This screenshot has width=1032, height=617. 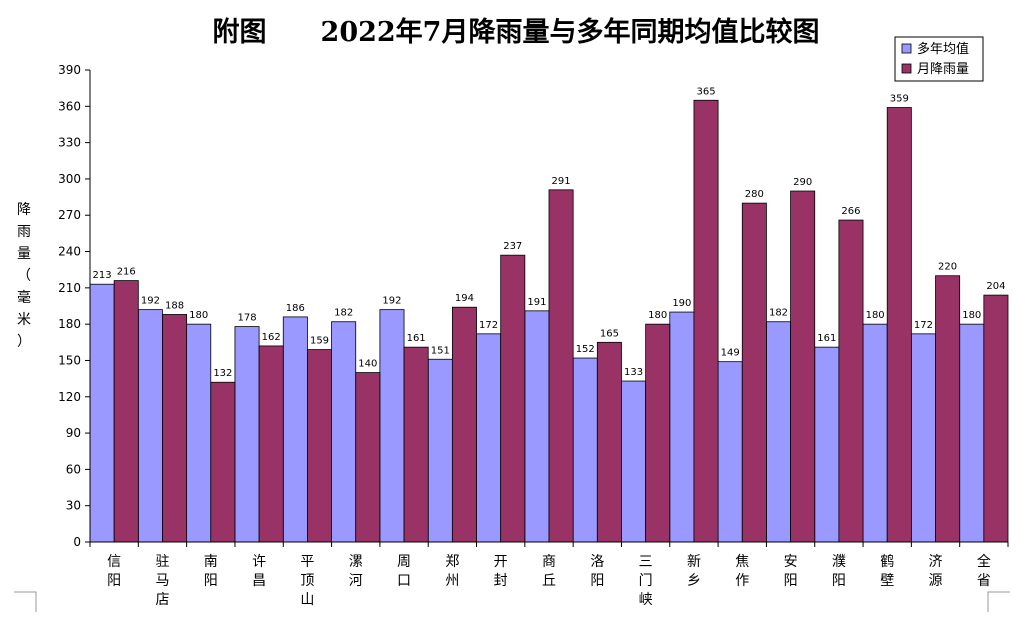 What do you see at coordinates (24, 276) in the screenshot?
I see `y-axis-label: 降雨量 （ 毫米 ）` at bounding box center [24, 276].